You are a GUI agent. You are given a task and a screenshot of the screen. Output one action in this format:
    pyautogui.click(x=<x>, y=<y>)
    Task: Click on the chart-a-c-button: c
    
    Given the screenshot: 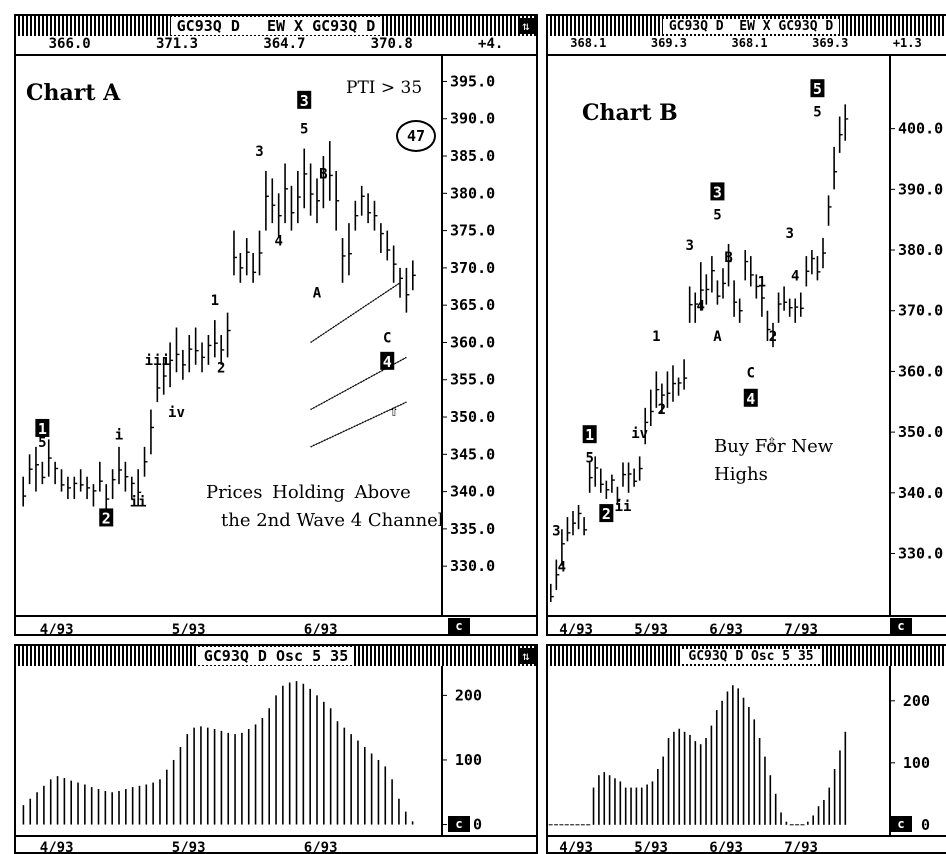 What is the action you would take?
    pyautogui.click(x=459, y=626)
    